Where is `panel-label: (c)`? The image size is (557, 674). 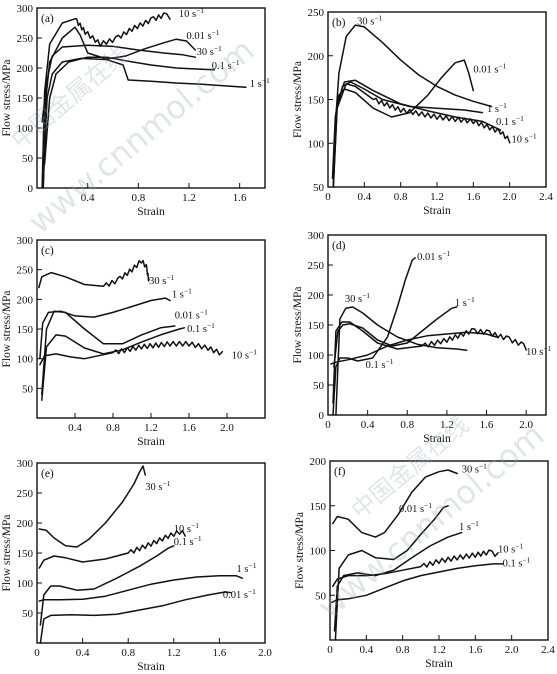
panel-label: (c) is located at coordinates (47, 251).